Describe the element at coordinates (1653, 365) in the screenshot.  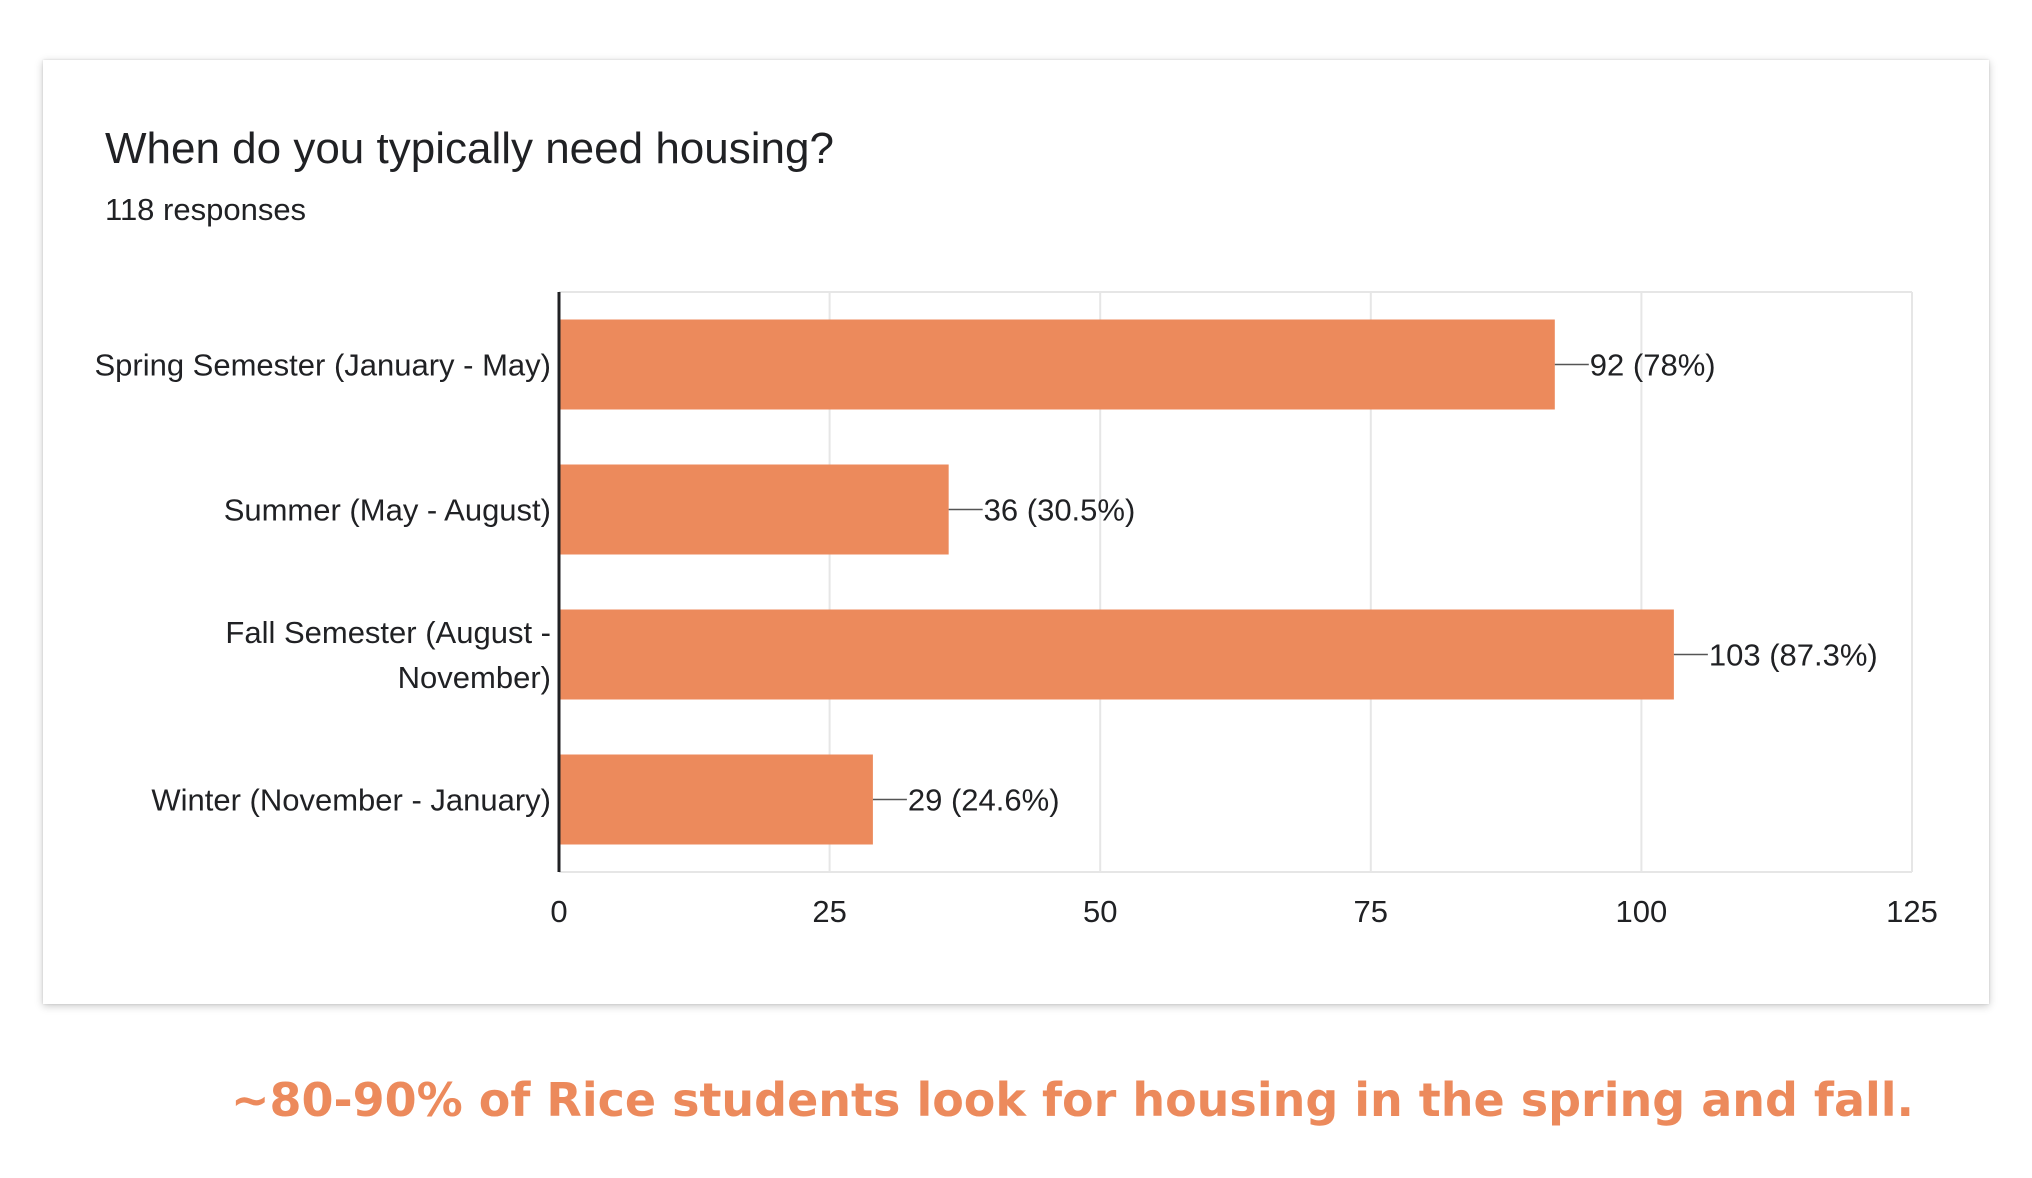
I see `data-label: 92 (78%)` at that location.